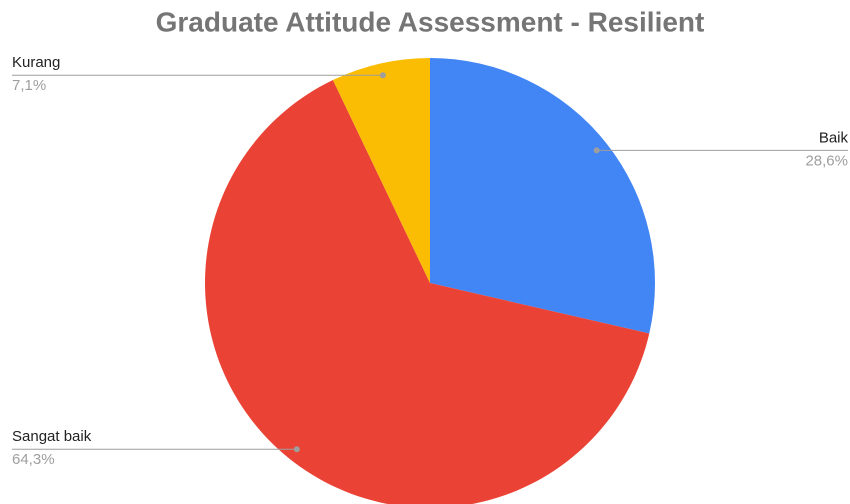 This screenshot has width=850, height=504. What do you see at coordinates (33, 459) in the screenshot?
I see `slice-value-label: 64,3%` at bounding box center [33, 459].